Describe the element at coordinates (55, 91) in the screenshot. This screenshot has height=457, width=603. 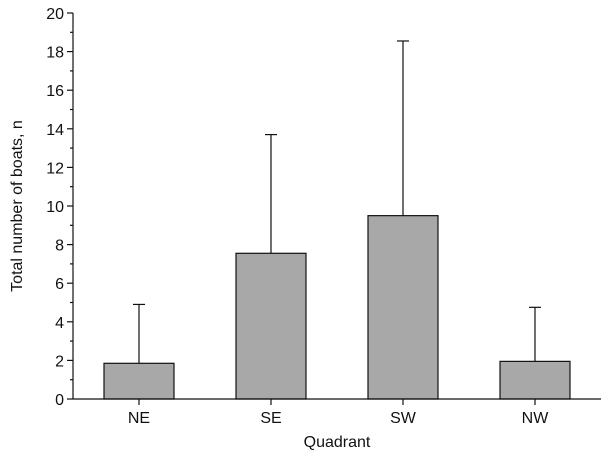
I see `y-tick-label: 16` at that location.